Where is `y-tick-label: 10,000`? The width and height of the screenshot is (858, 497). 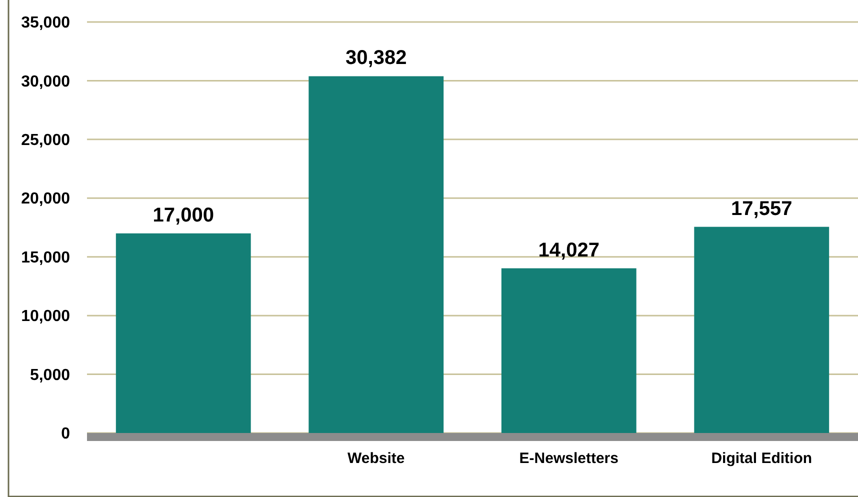 y-tick-label: 10,000 is located at coordinates (45, 317).